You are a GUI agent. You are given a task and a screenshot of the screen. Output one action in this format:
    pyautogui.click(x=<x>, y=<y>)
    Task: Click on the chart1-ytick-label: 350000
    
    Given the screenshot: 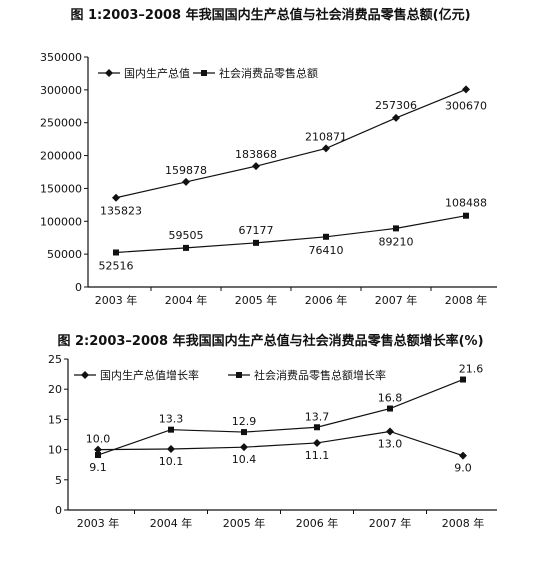 What is the action you would take?
    pyautogui.click(x=61, y=57)
    